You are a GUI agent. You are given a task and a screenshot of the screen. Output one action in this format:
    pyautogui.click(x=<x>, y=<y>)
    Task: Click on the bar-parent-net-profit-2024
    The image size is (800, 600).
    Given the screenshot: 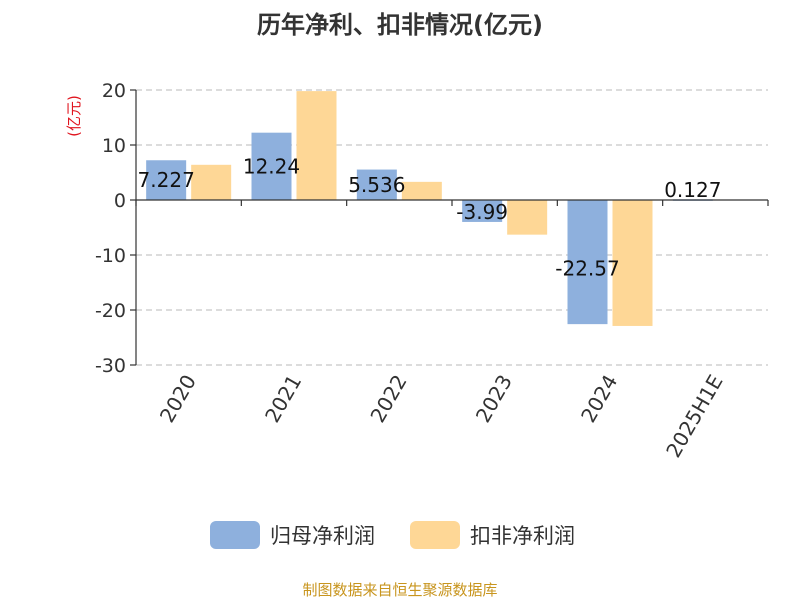 What is the action you would take?
    pyautogui.click(x=587, y=262)
    